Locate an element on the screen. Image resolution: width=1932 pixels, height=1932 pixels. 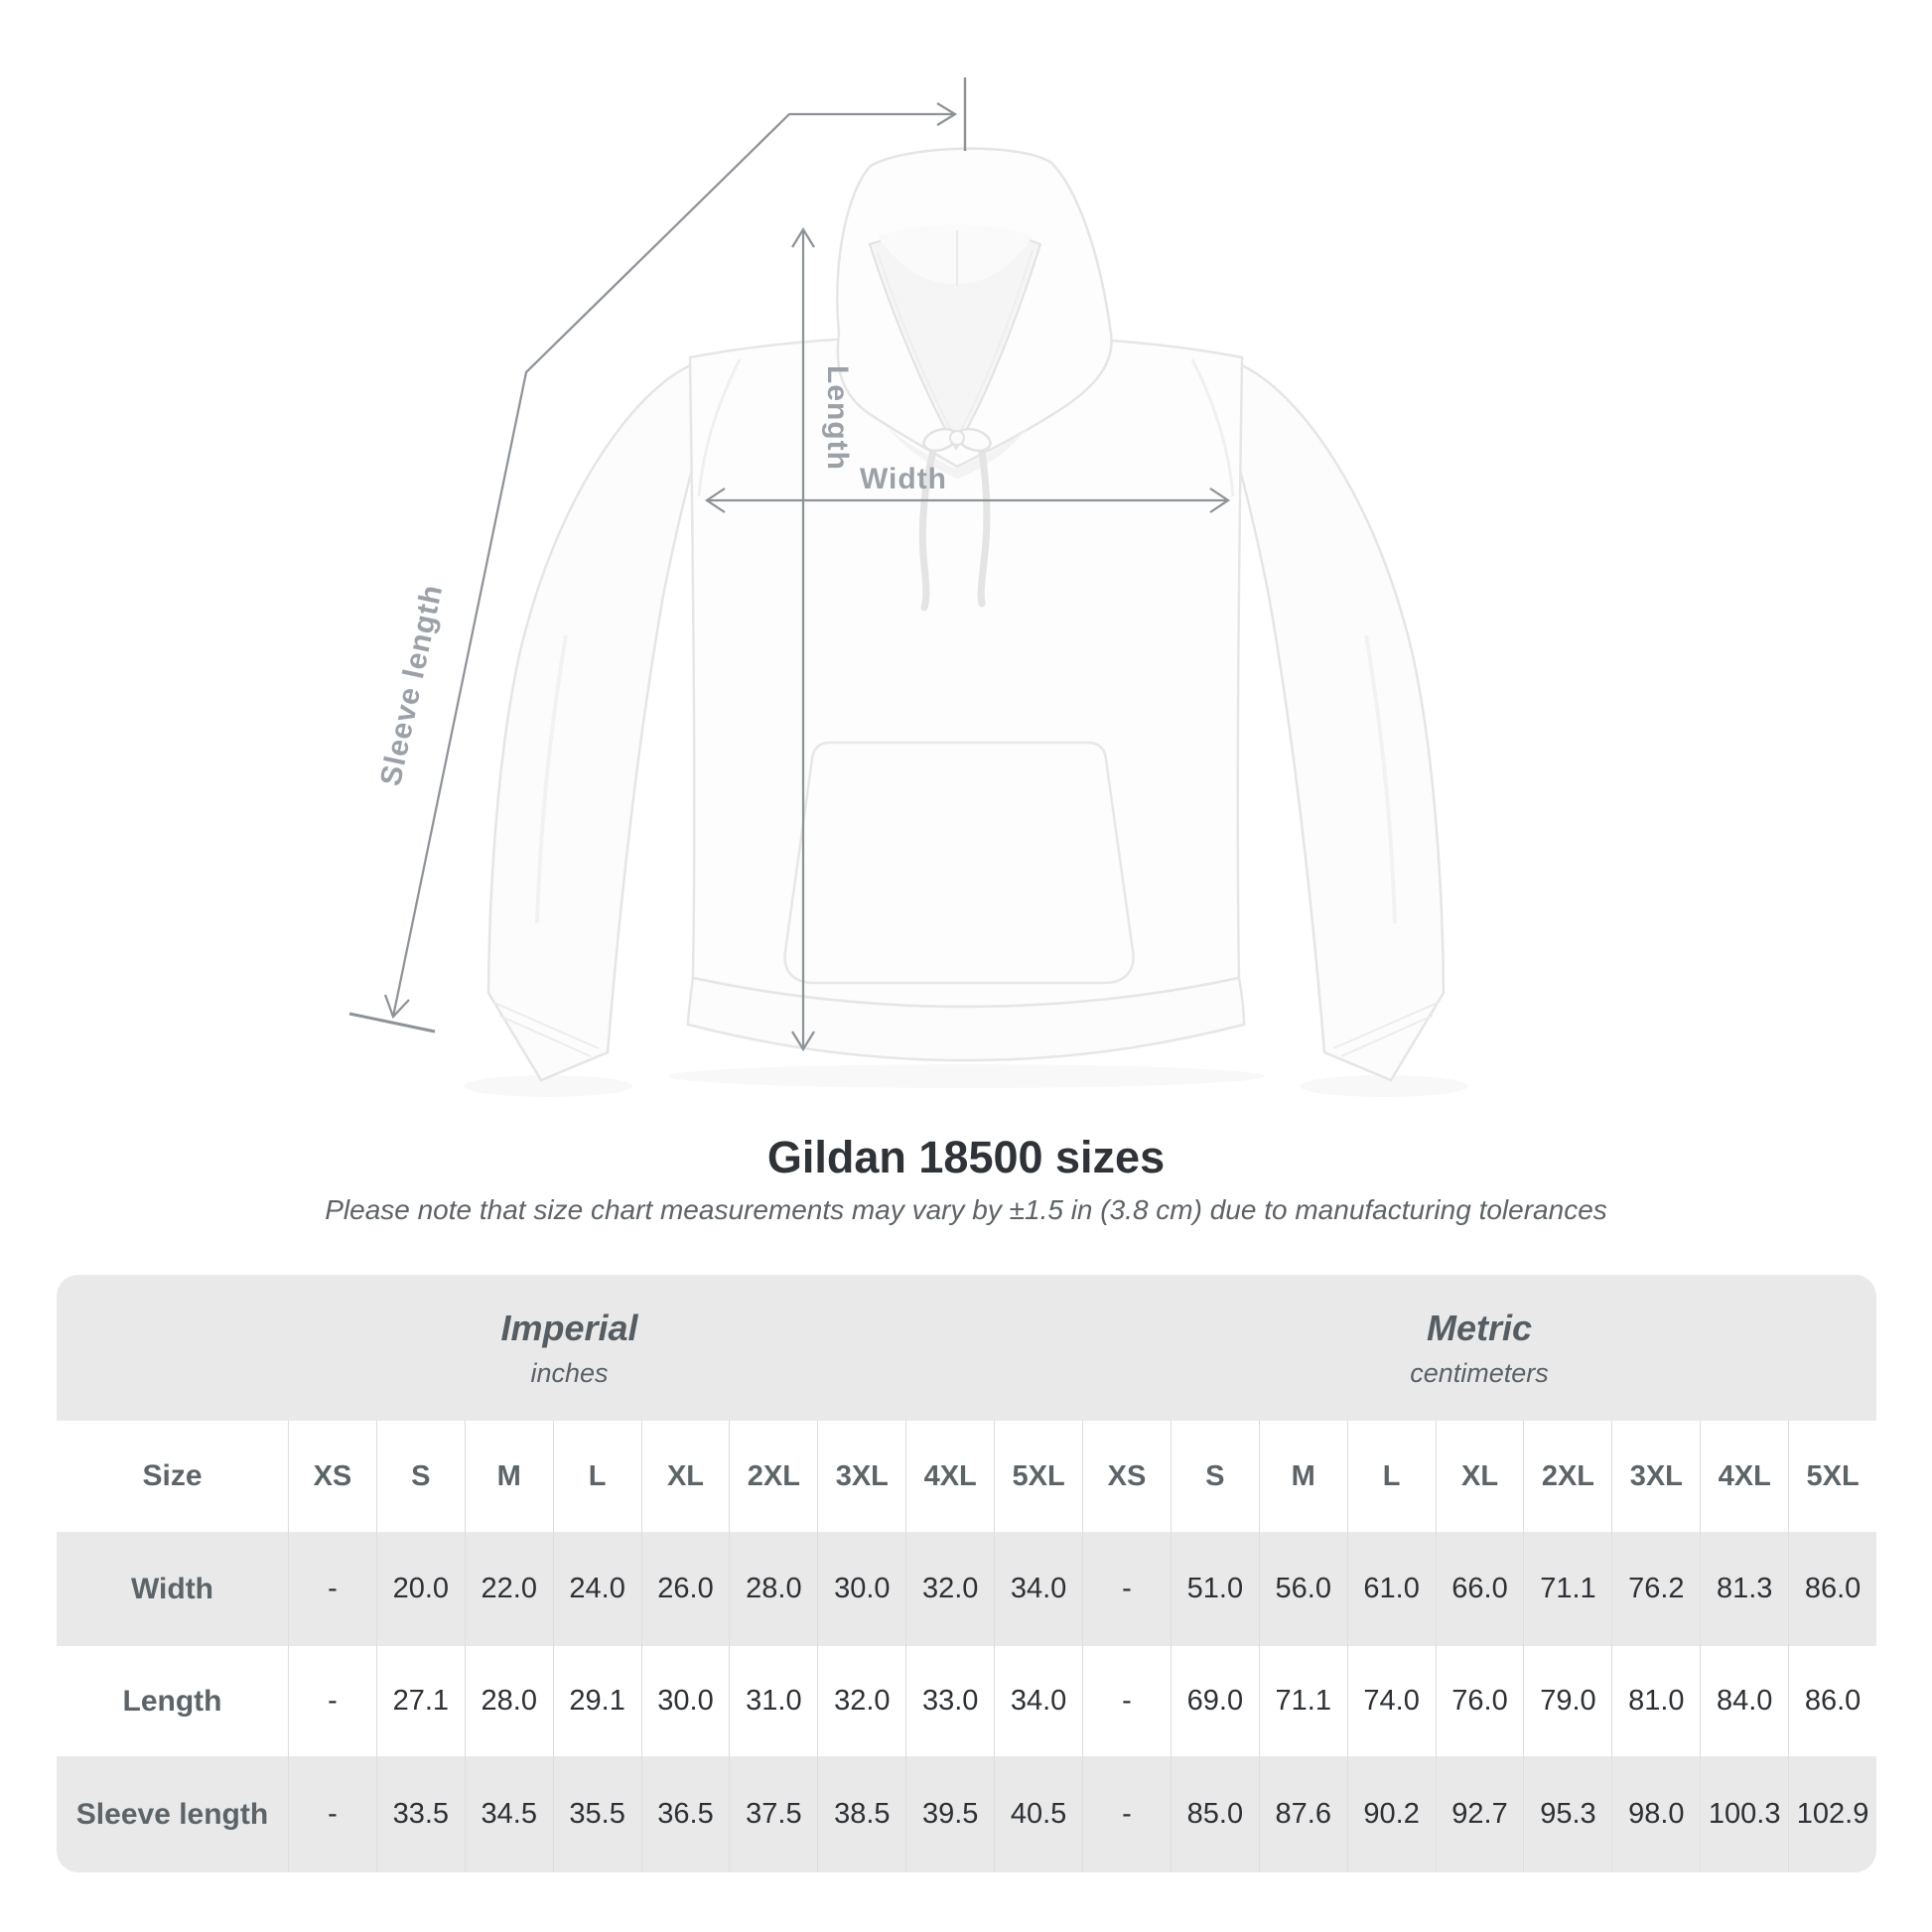
row-label-length: Length is located at coordinates (172, 1701).